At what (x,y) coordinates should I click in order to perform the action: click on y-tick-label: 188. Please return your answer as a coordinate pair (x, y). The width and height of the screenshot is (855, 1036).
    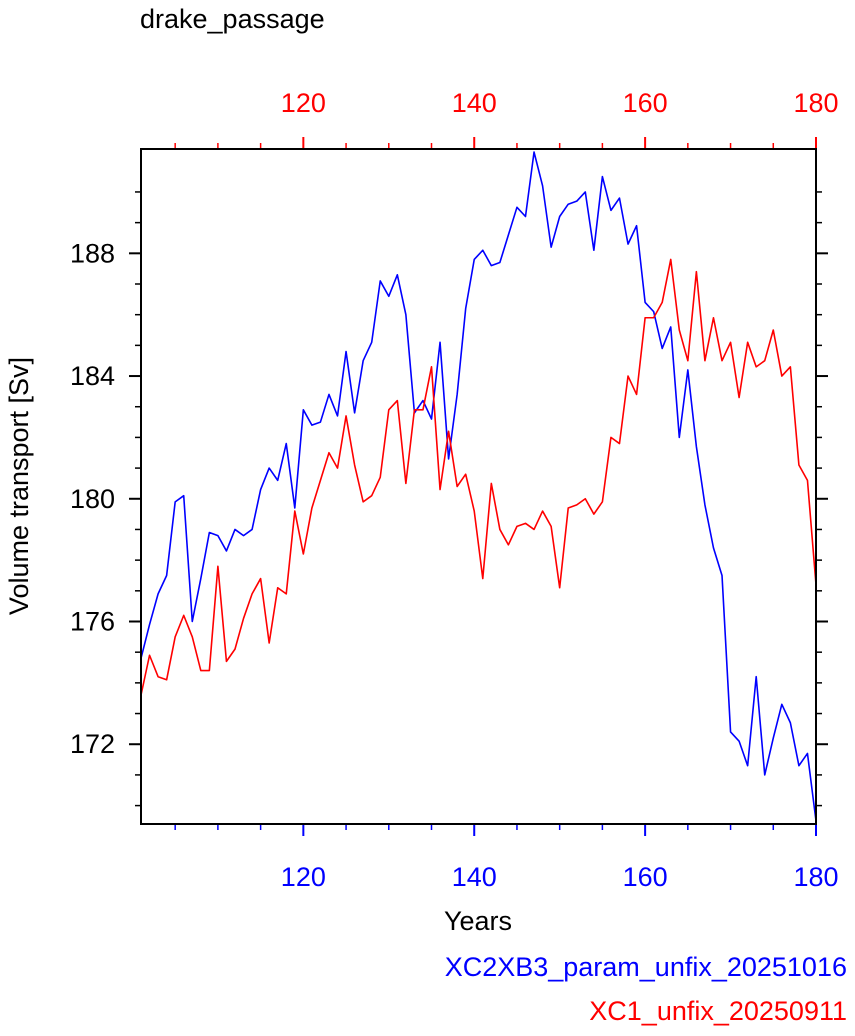
    Looking at the image, I should click on (92, 253).